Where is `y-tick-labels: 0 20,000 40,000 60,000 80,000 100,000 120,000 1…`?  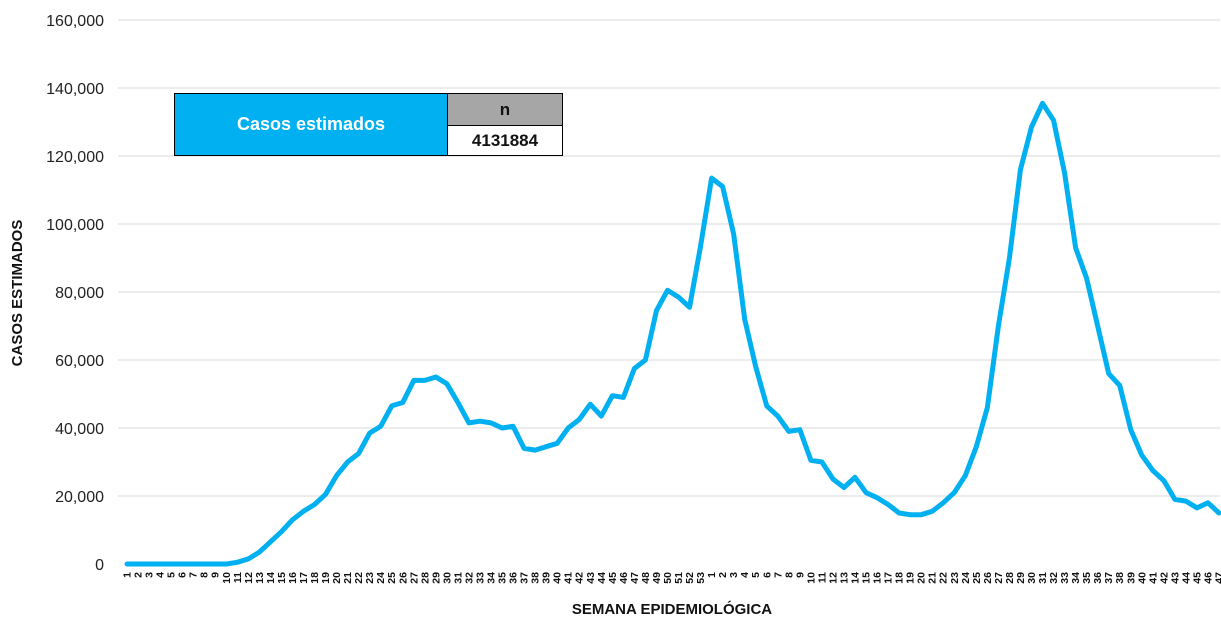
y-tick-labels: 0 20,000 40,000 60,000 80,000 100,000 120,000 1… is located at coordinates (75, 293).